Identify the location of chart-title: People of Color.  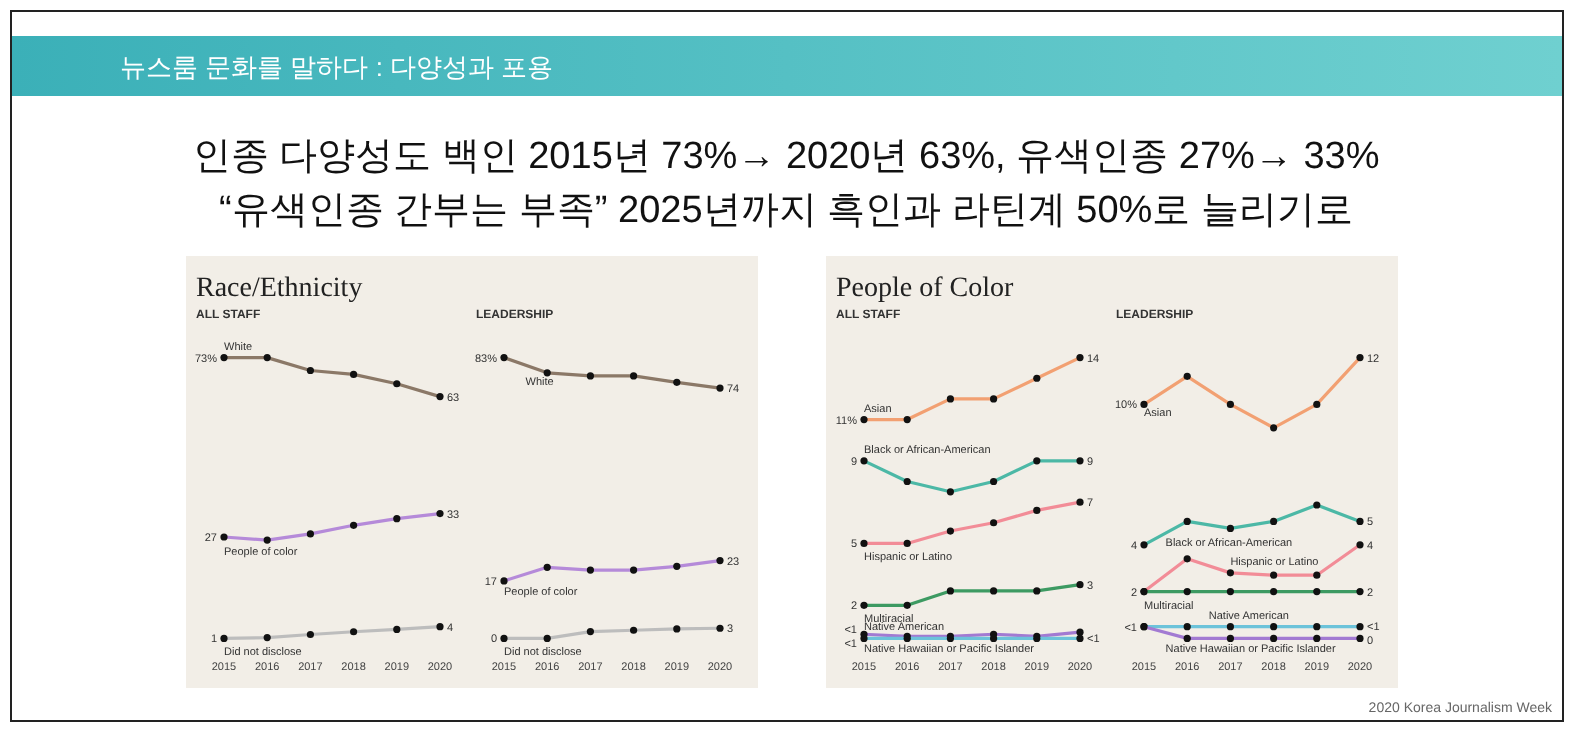
(925, 289).